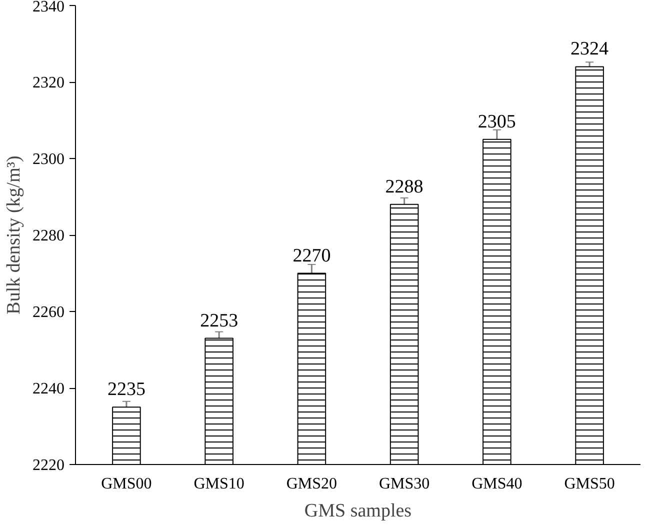 This screenshot has height=528, width=659. Describe the element at coordinates (48, 83) in the screenshot. I see `y-tick-label: 2320` at that location.